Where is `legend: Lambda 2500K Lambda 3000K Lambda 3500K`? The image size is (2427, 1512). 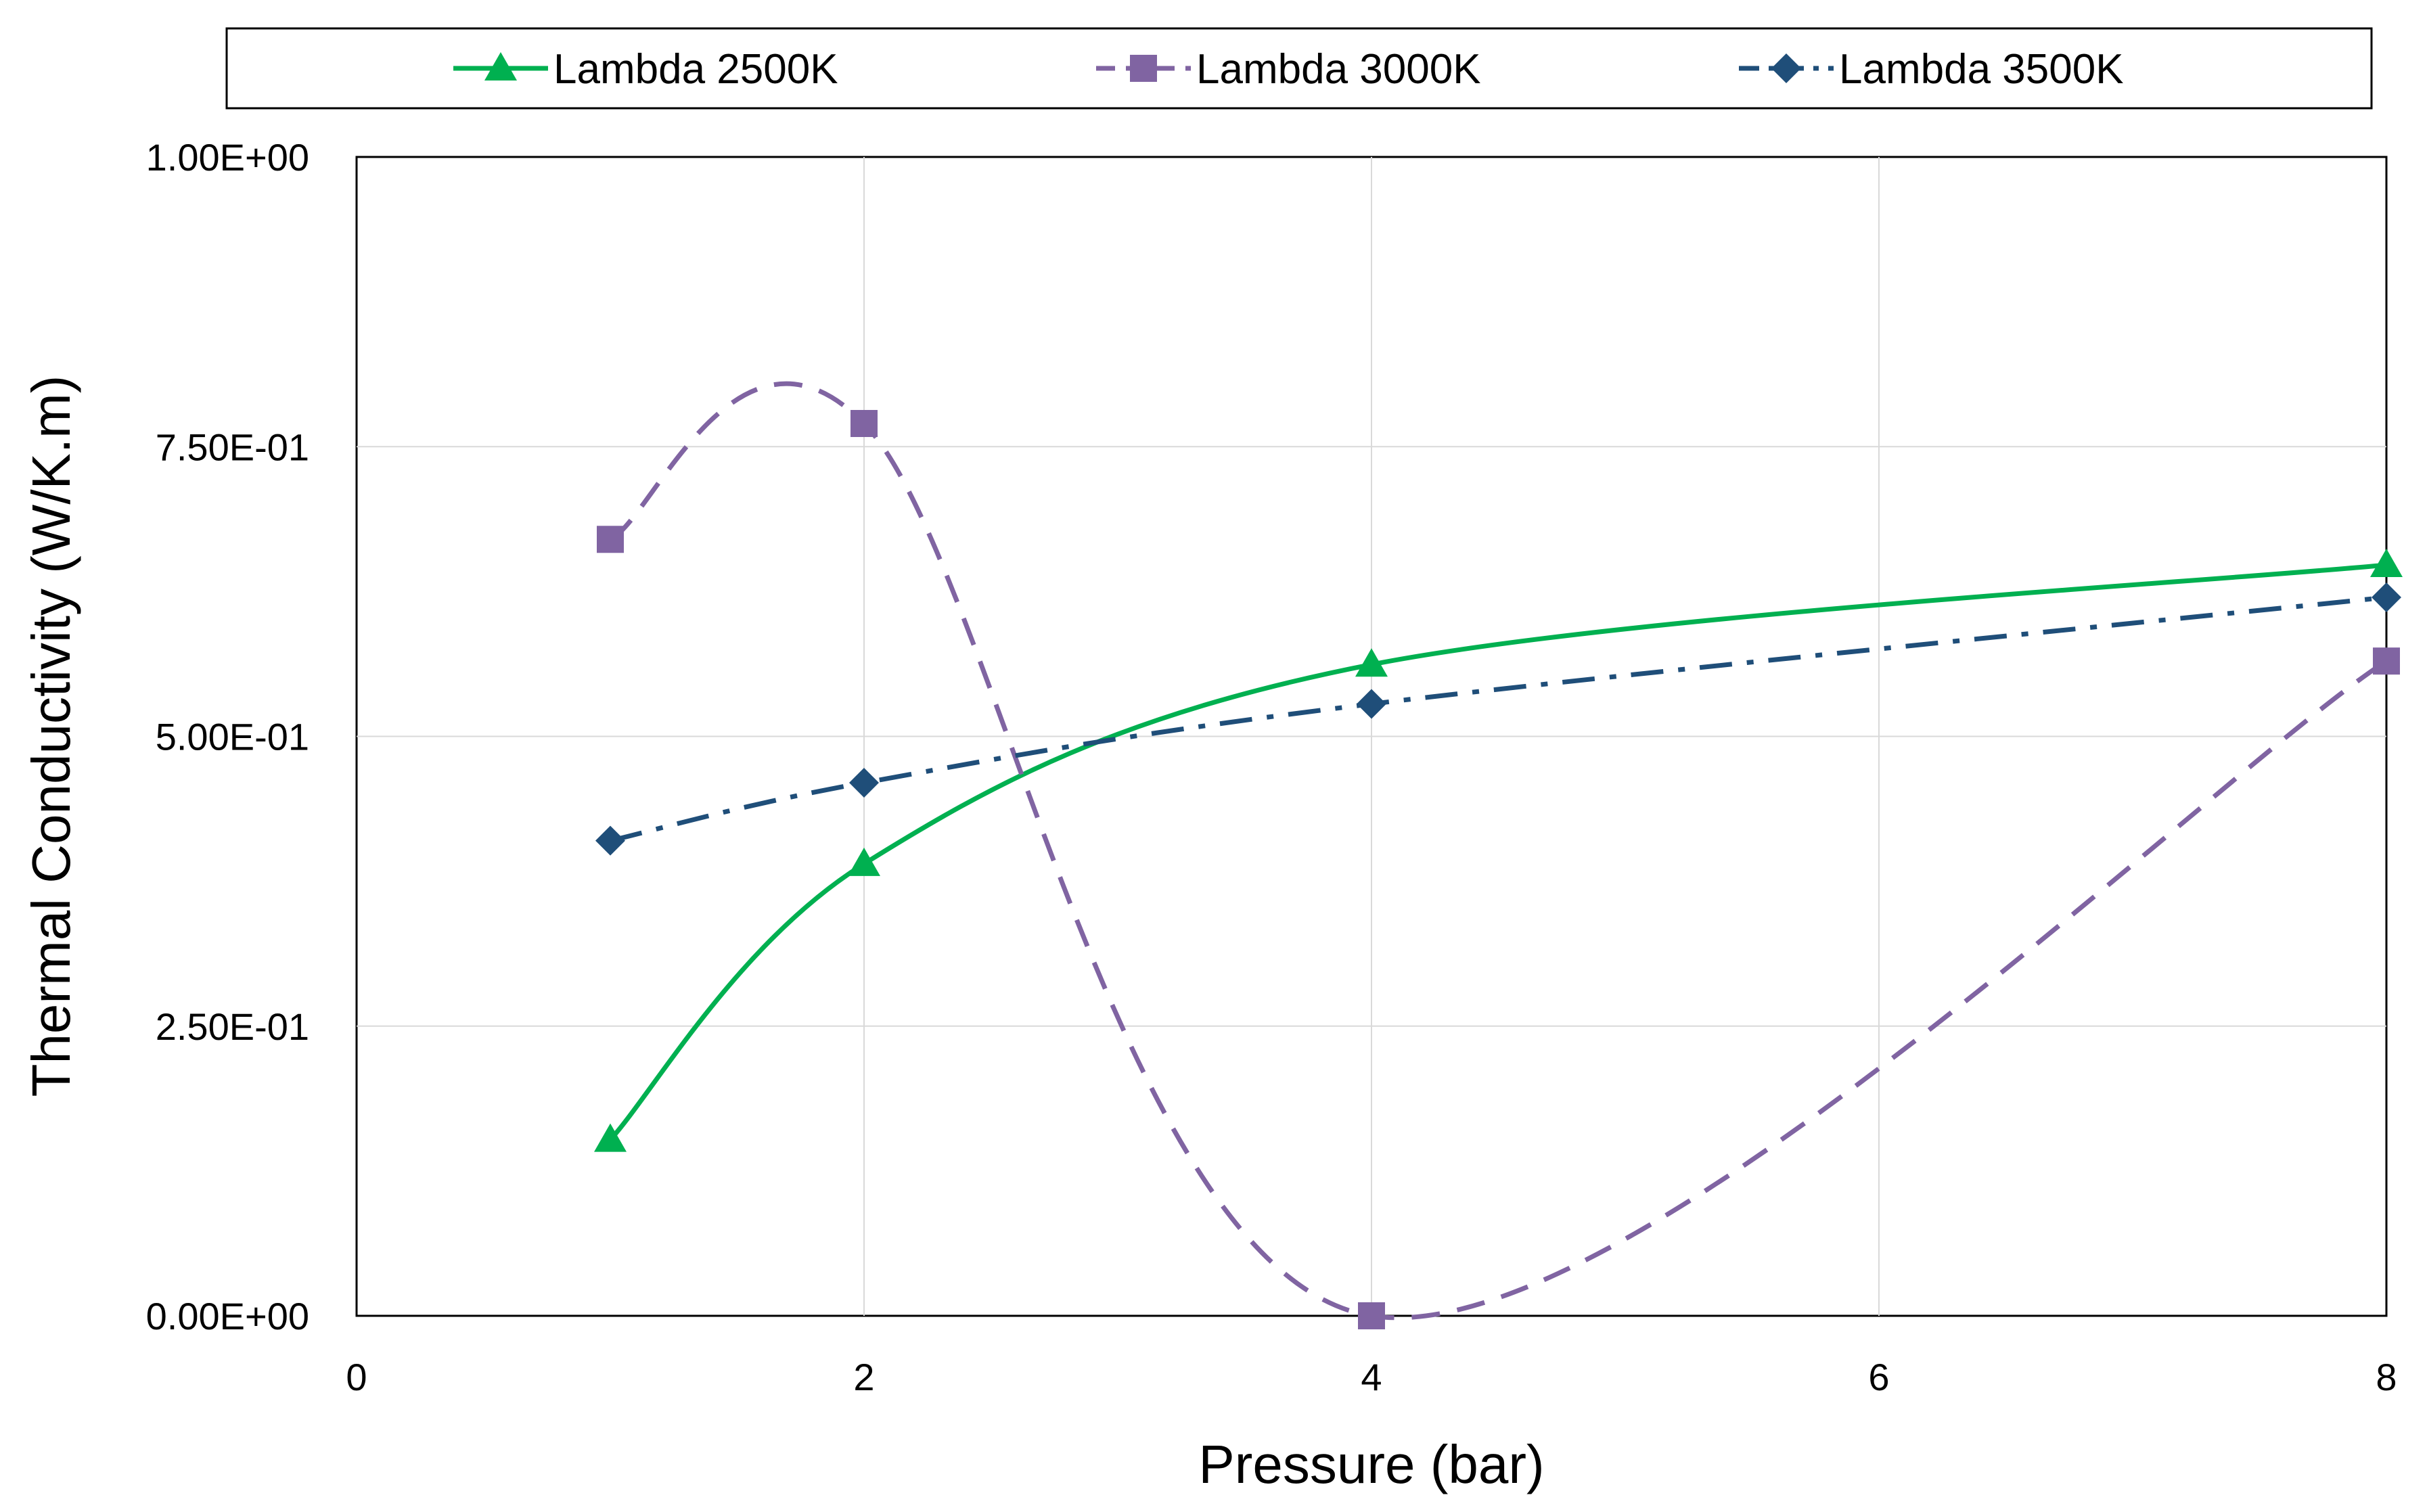
legend: Lambda 2500K Lambda 3000K Lambda 3500K is located at coordinates (1299, 68).